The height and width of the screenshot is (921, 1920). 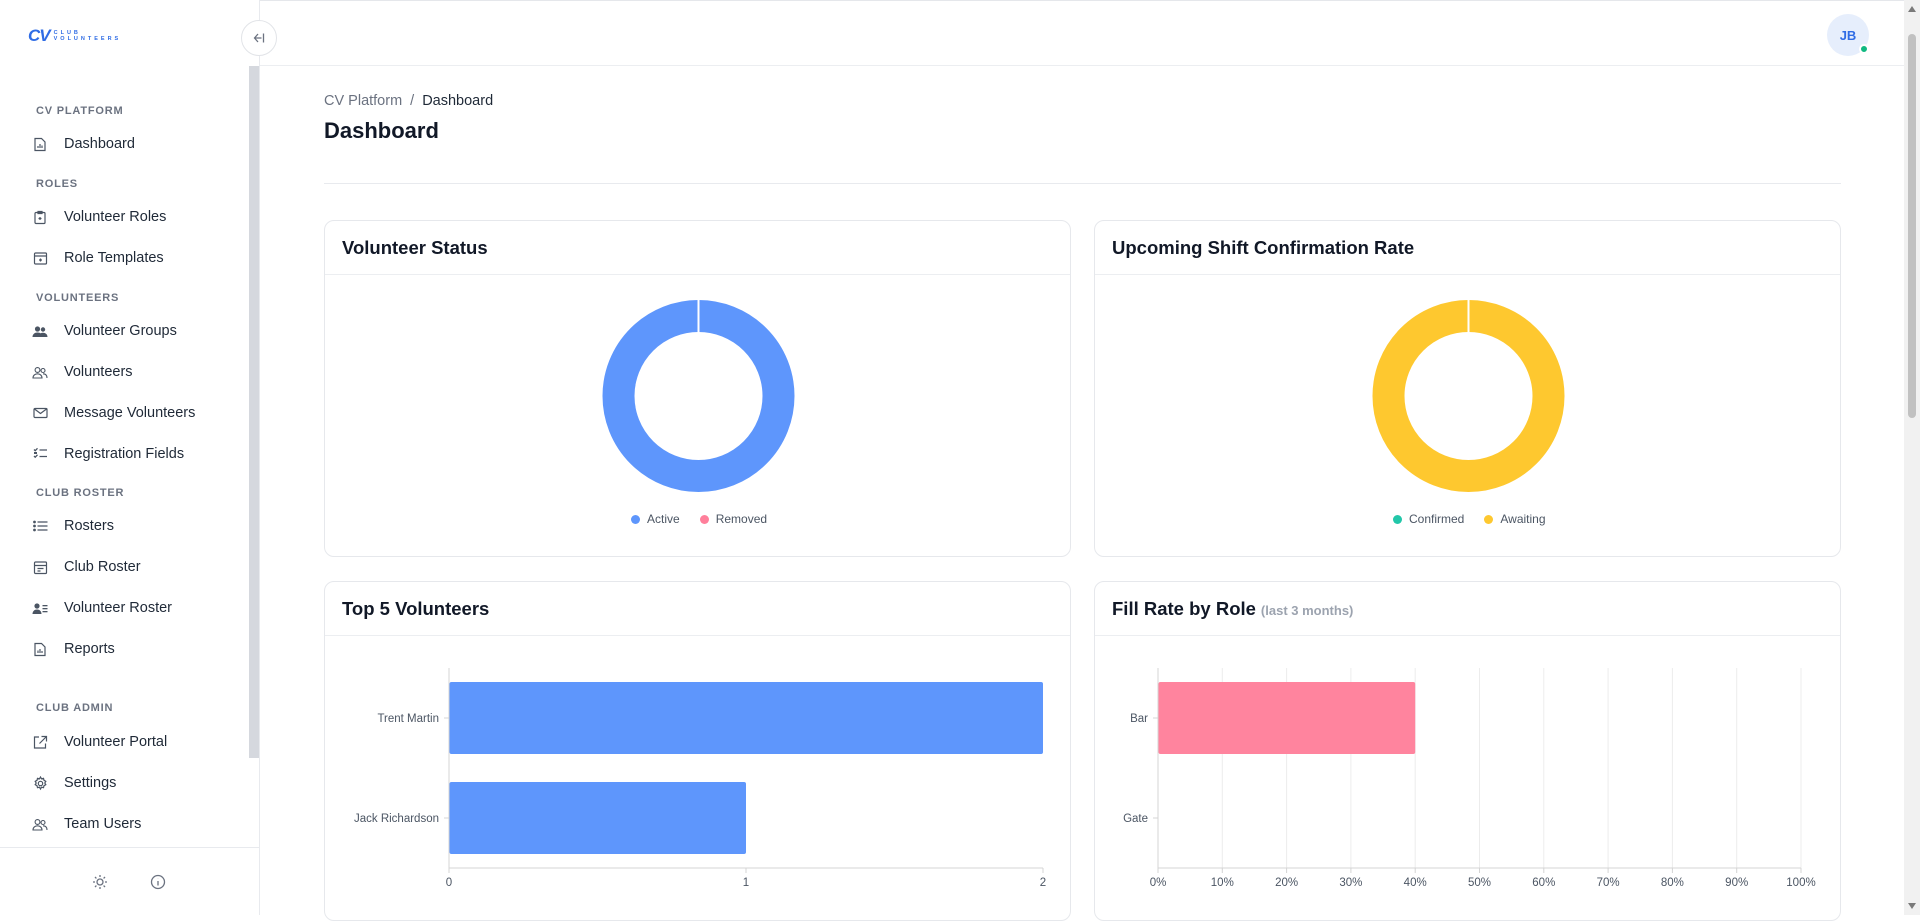 What do you see at coordinates (1158, 883) in the screenshot?
I see `x-tick-label: 0%` at bounding box center [1158, 883].